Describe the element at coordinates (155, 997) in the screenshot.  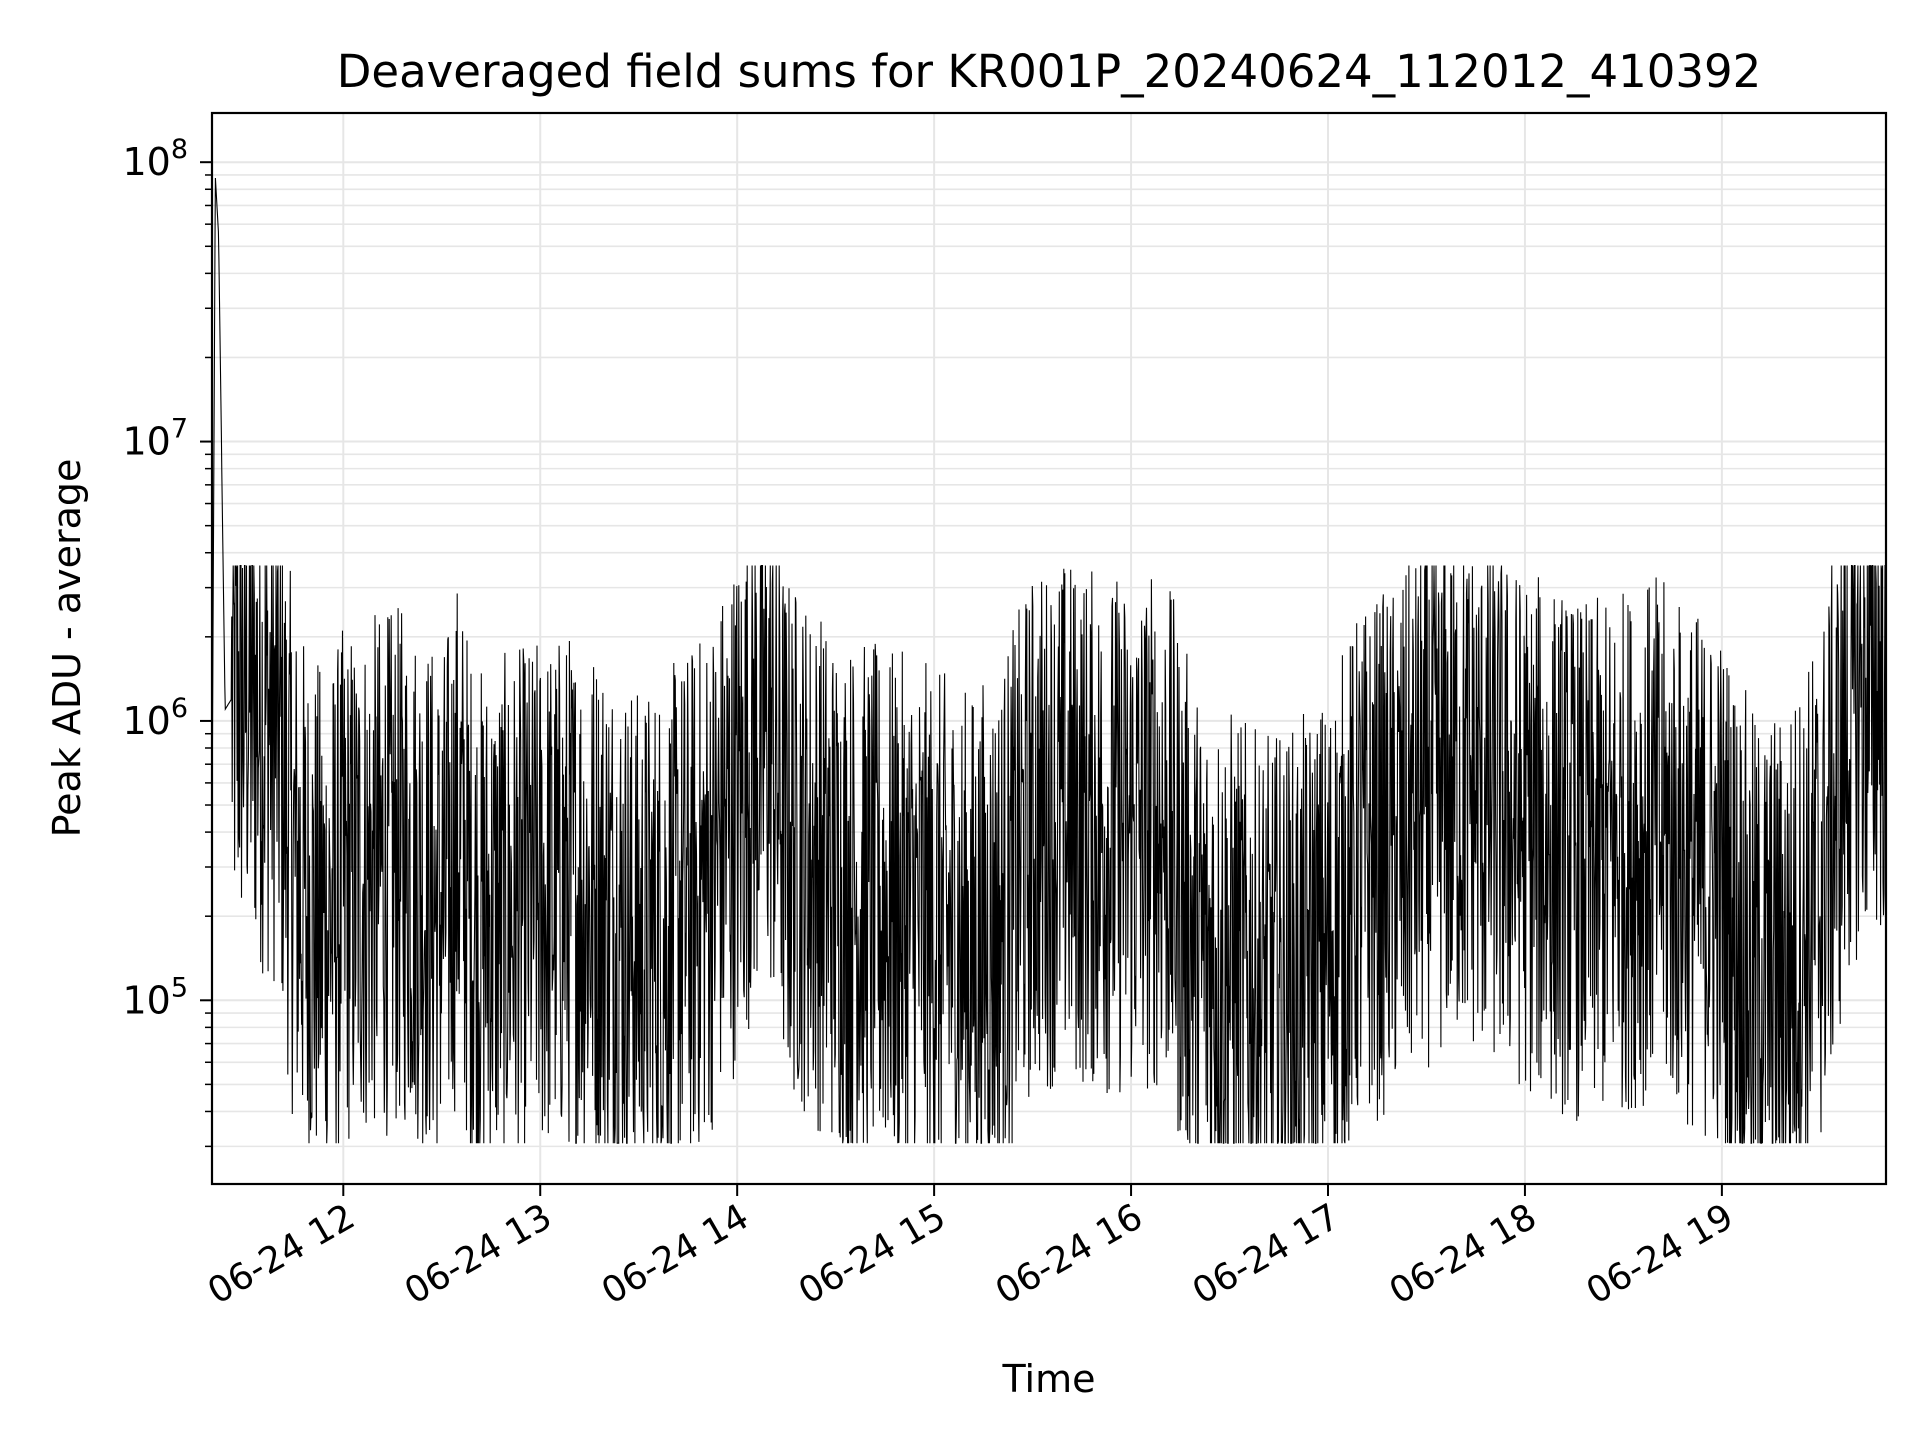
I see `y-tick-label: 105` at that location.